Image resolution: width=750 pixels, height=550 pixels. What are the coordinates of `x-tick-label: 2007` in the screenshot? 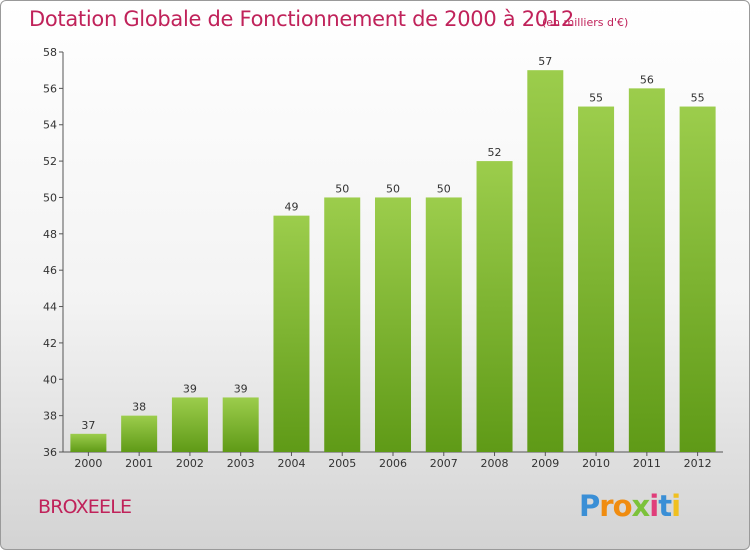 It's located at (444, 463).